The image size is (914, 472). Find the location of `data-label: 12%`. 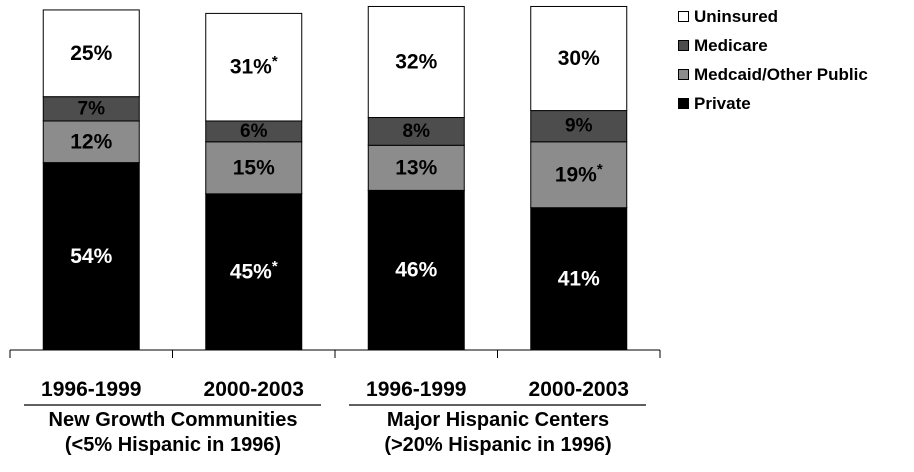

data-label: 12% is located at coordinates (91, 141).